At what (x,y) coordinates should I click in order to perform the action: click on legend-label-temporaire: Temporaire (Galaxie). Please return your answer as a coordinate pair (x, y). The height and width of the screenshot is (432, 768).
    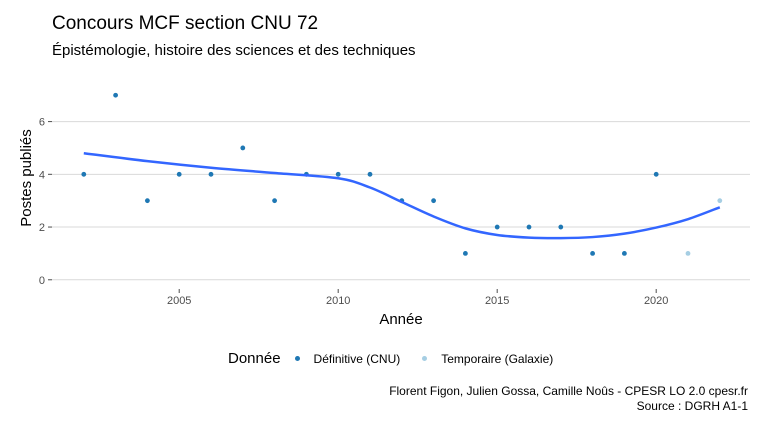
    Looking at the image, I should click on (497, 358).